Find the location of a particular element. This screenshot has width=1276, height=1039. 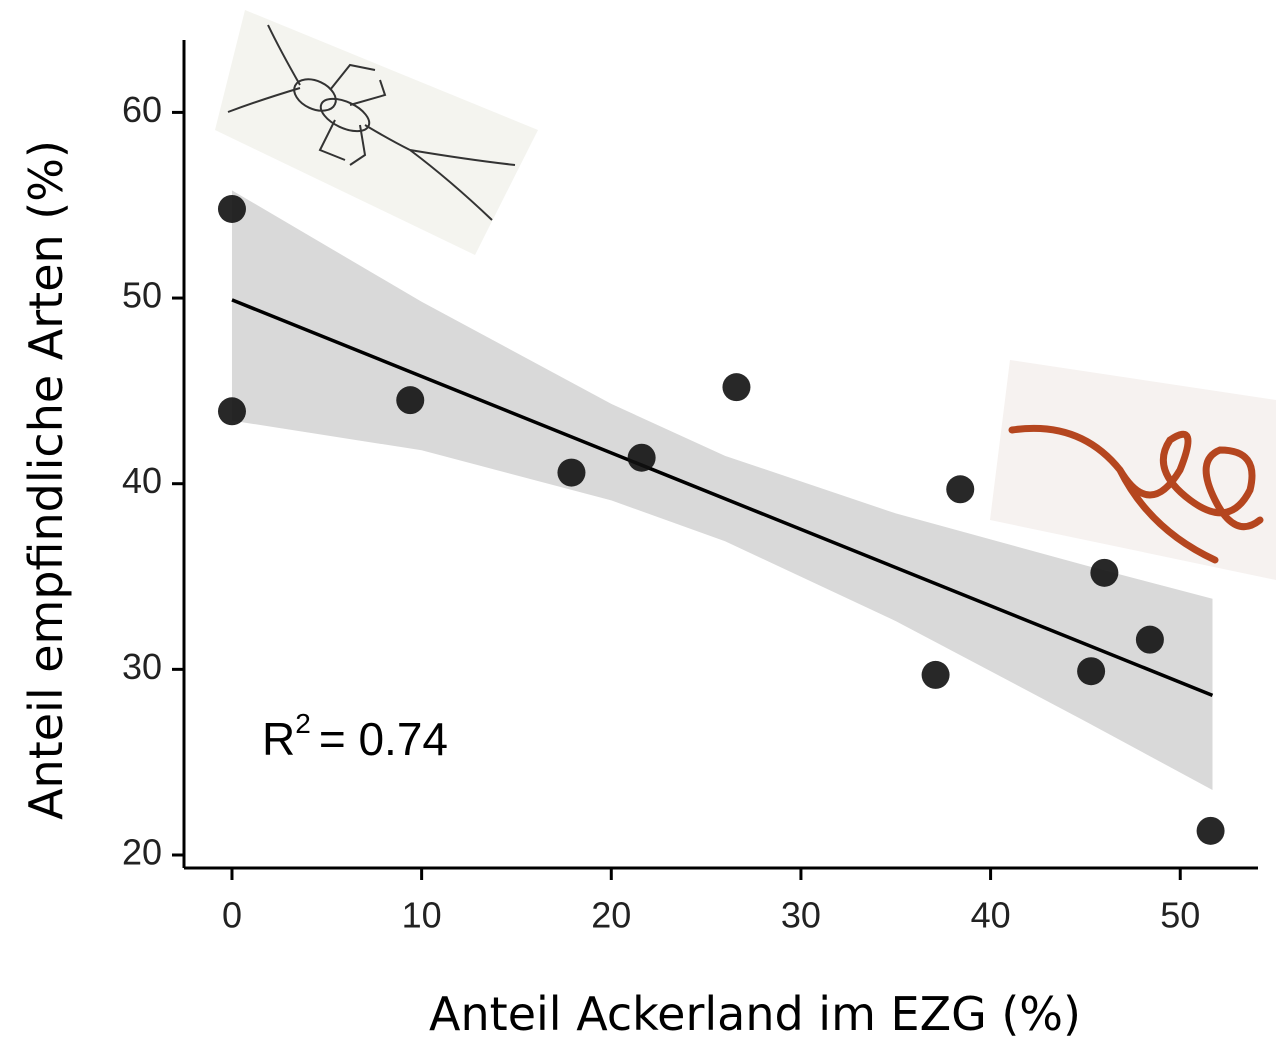

stonefly-image is located at coordinates (376, 132).